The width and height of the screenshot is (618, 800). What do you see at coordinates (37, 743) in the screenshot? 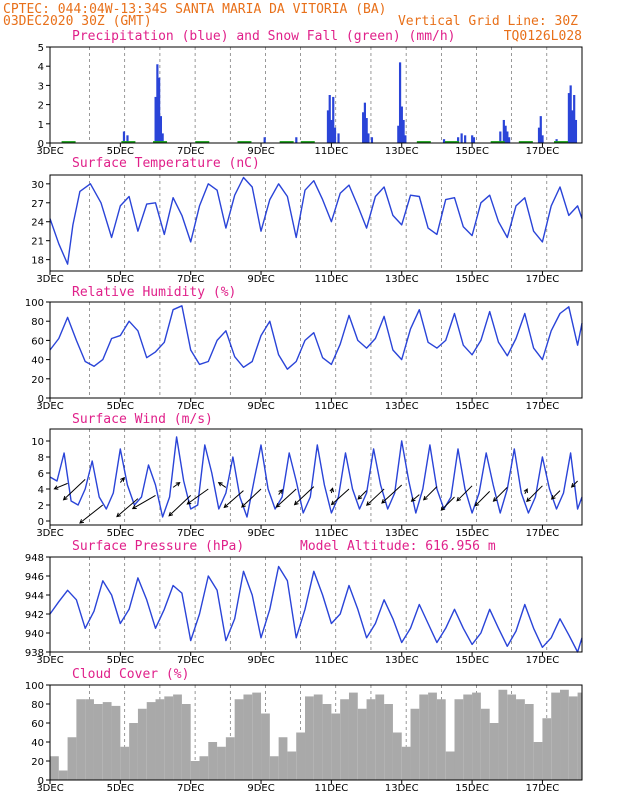
I see `y-tick-label: 40` at bounding box center [37, 743].